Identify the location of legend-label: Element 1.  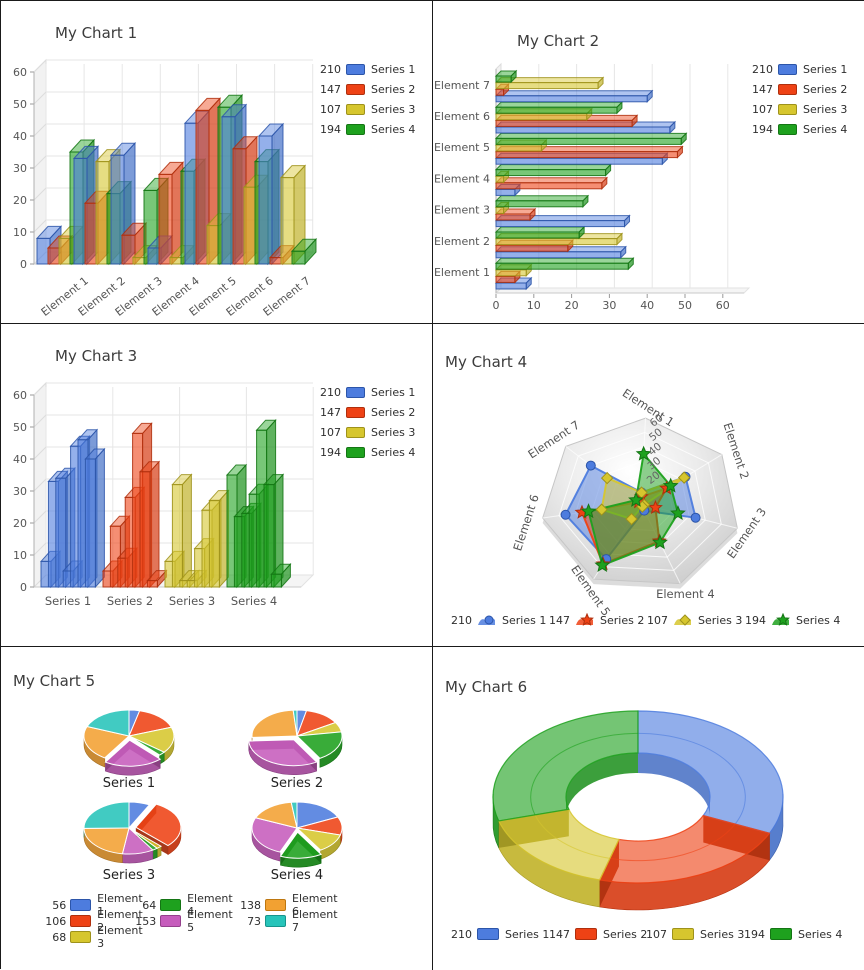
(120, 905).